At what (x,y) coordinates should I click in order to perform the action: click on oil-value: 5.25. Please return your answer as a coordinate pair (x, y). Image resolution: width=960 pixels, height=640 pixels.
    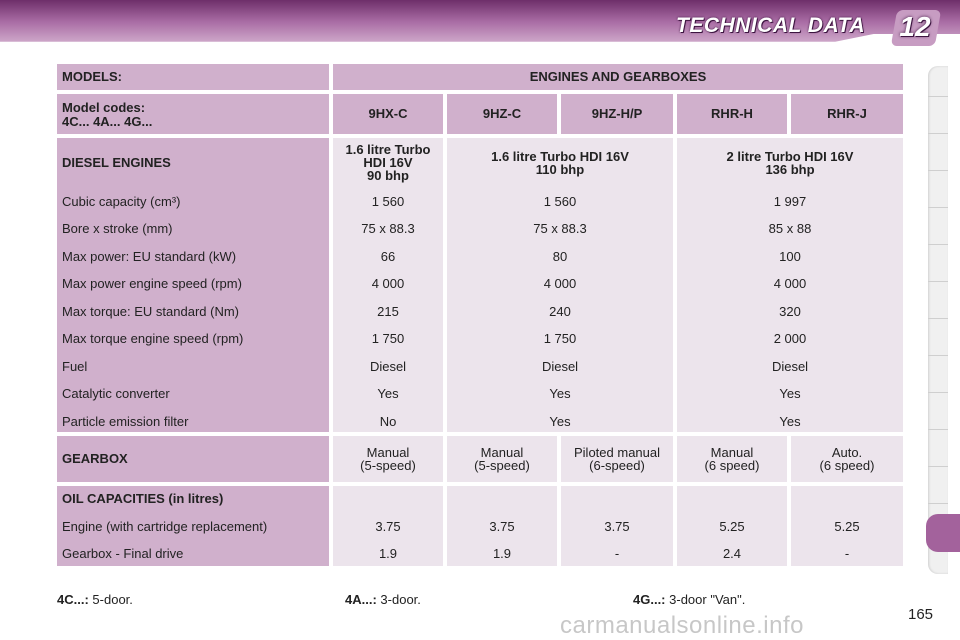
    Looking at the image, I should click on (732, 526).